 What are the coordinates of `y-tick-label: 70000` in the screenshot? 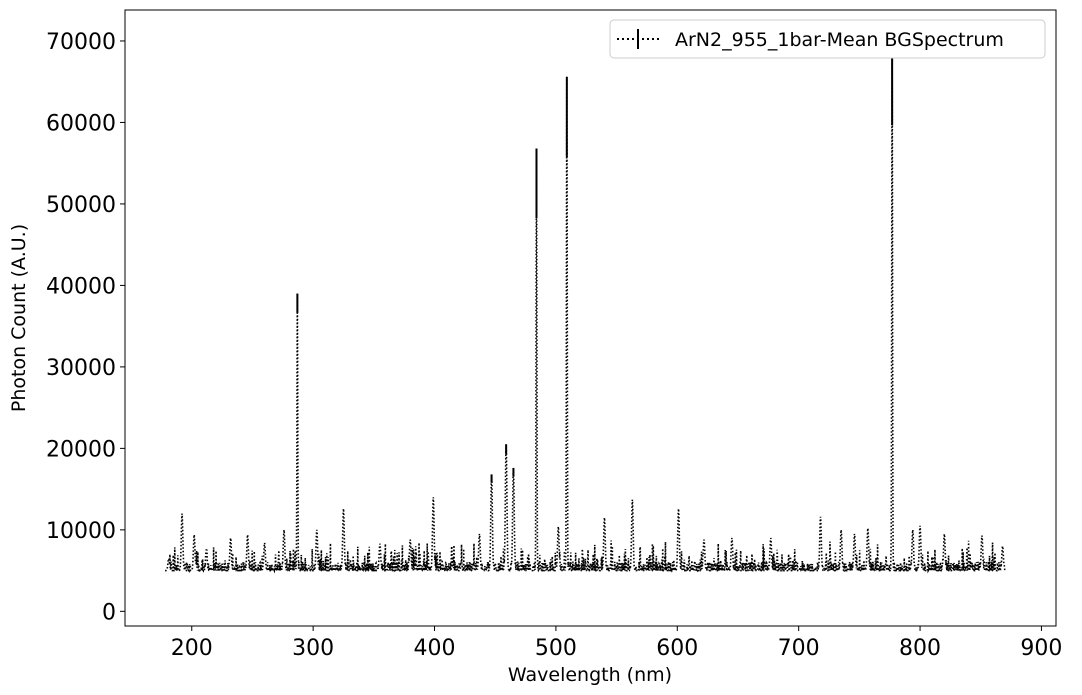 It's located at (81, 42).